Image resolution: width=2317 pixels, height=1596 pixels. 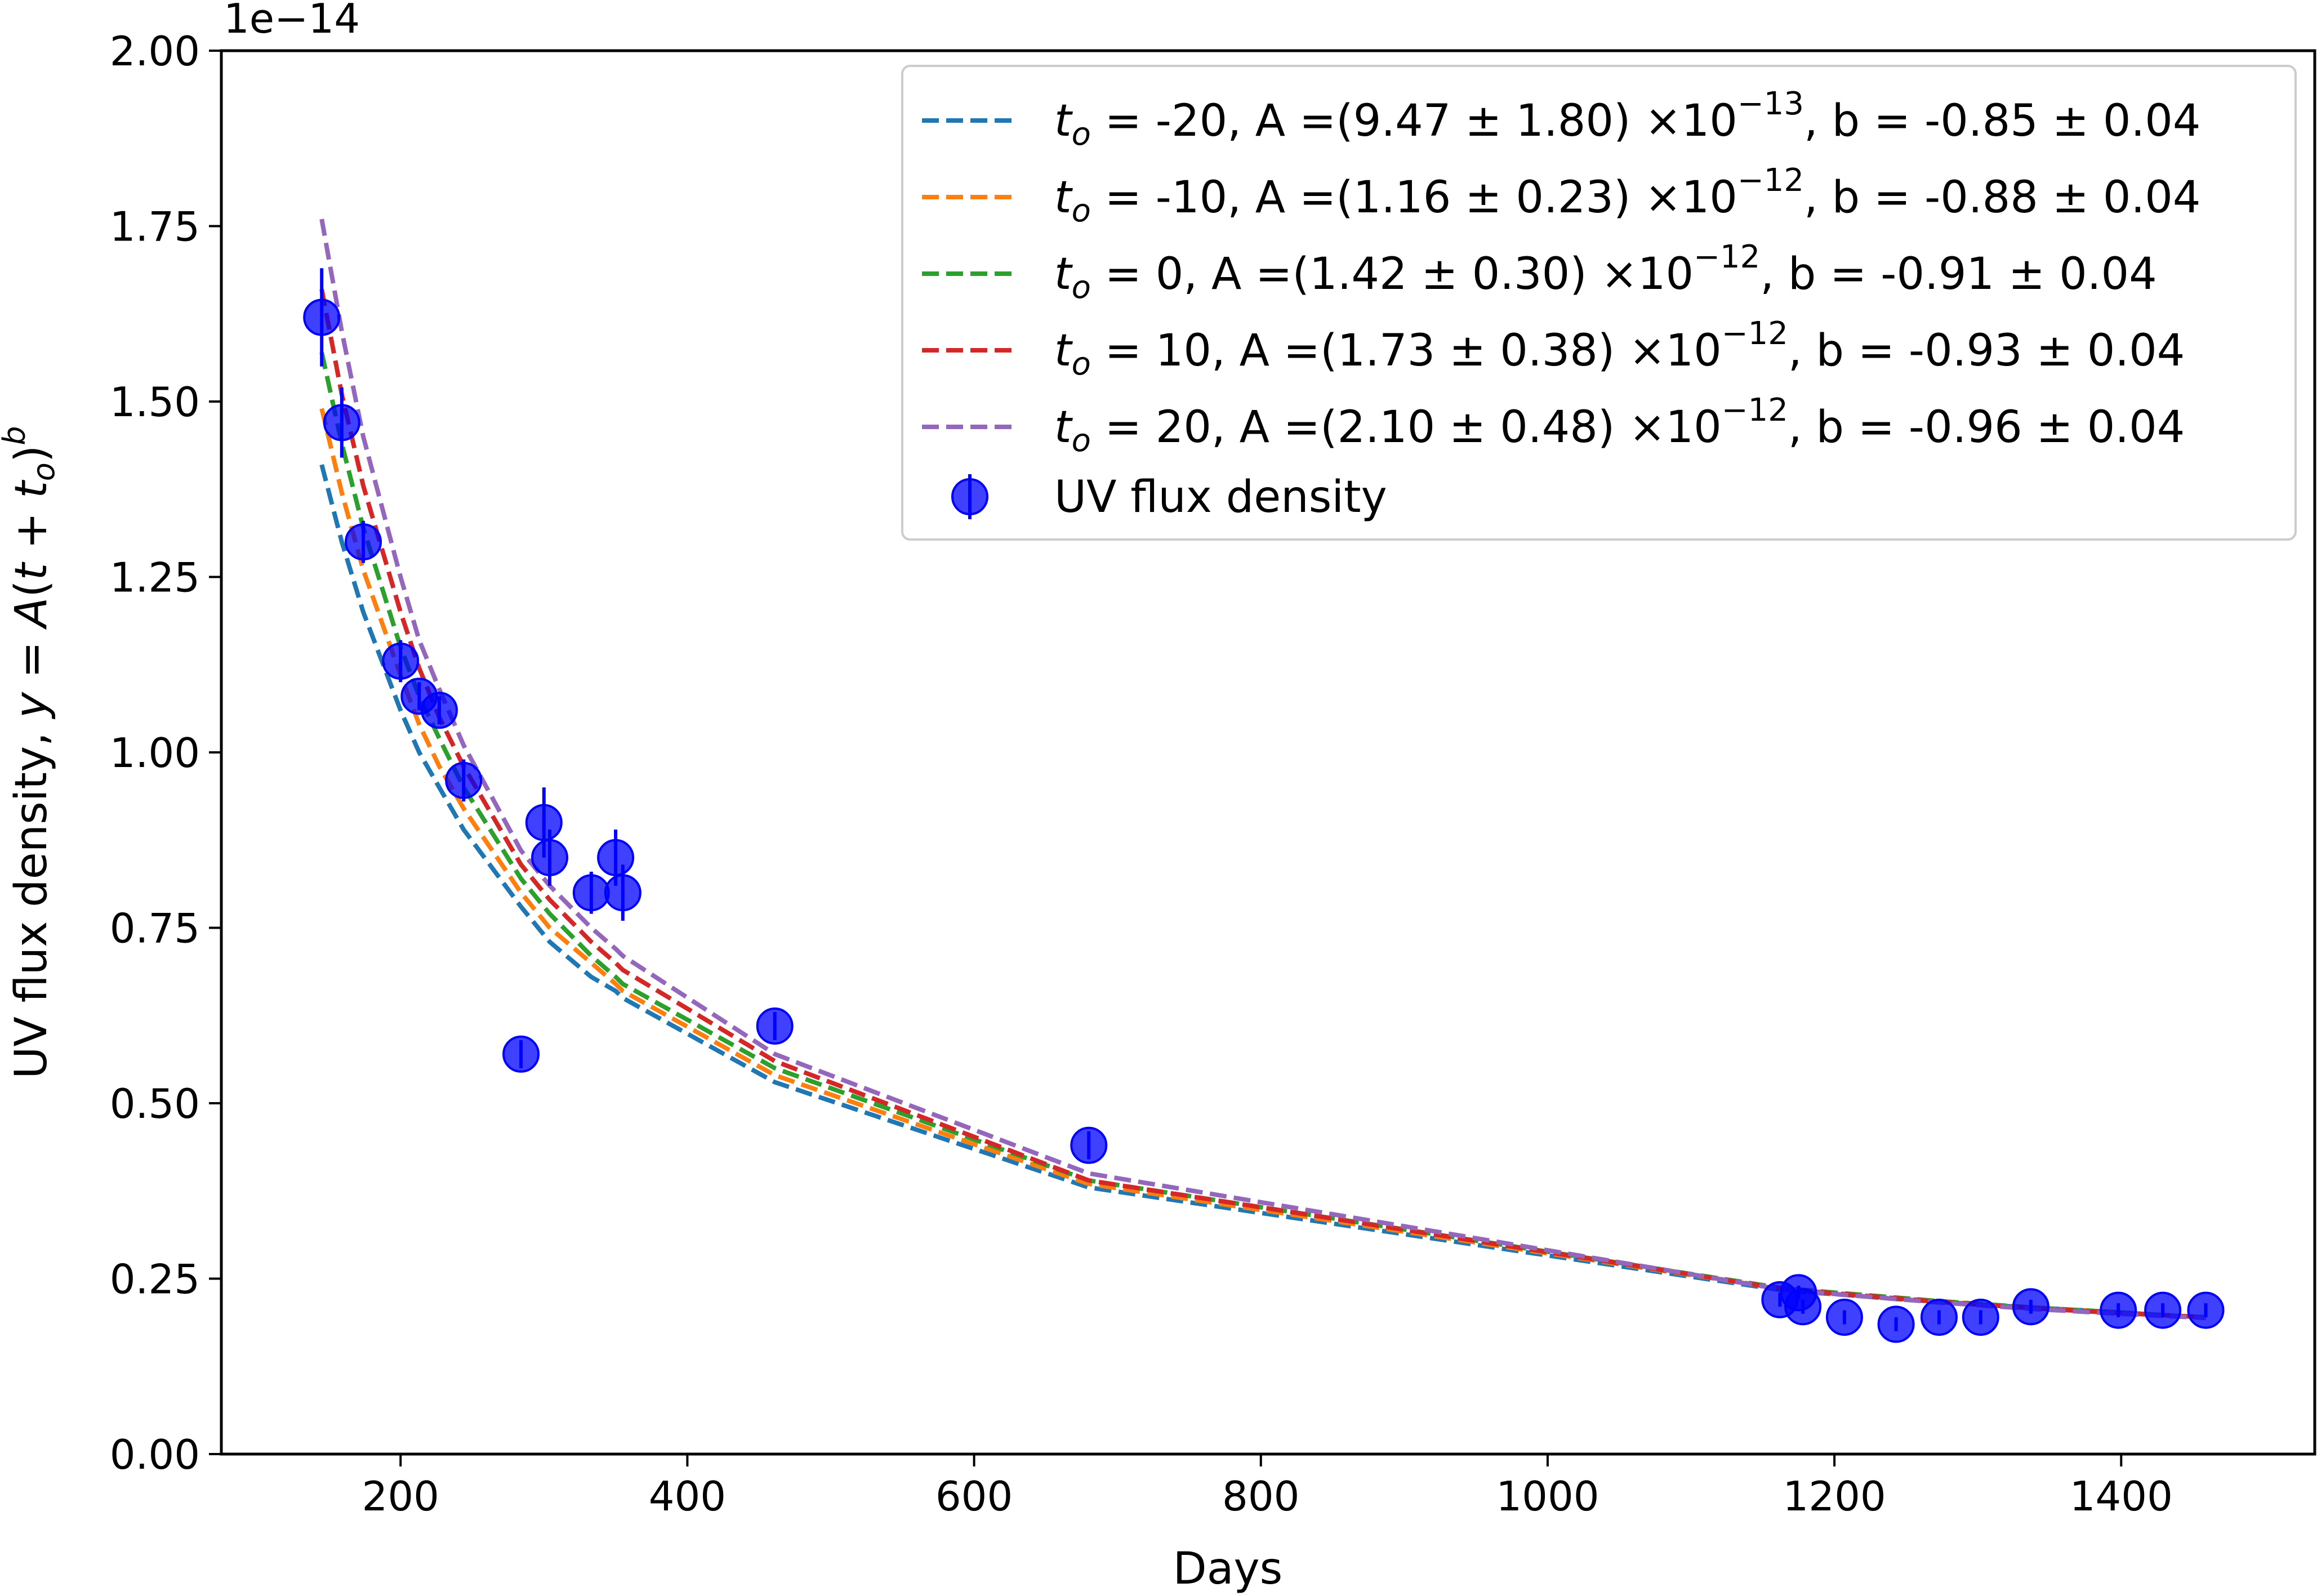 What do you see at coordinates (155, 753) in the screenshot?
I see `y-tick-label: 1.00` at bounding box center [155, 753].